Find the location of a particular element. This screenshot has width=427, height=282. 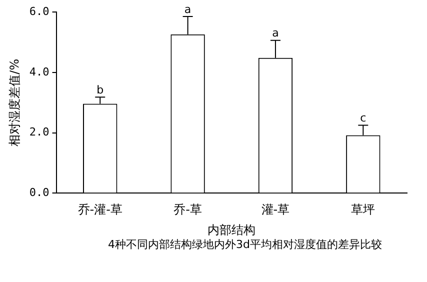

x-tick-label: 灌-草 is located at coordinates (275, 209).